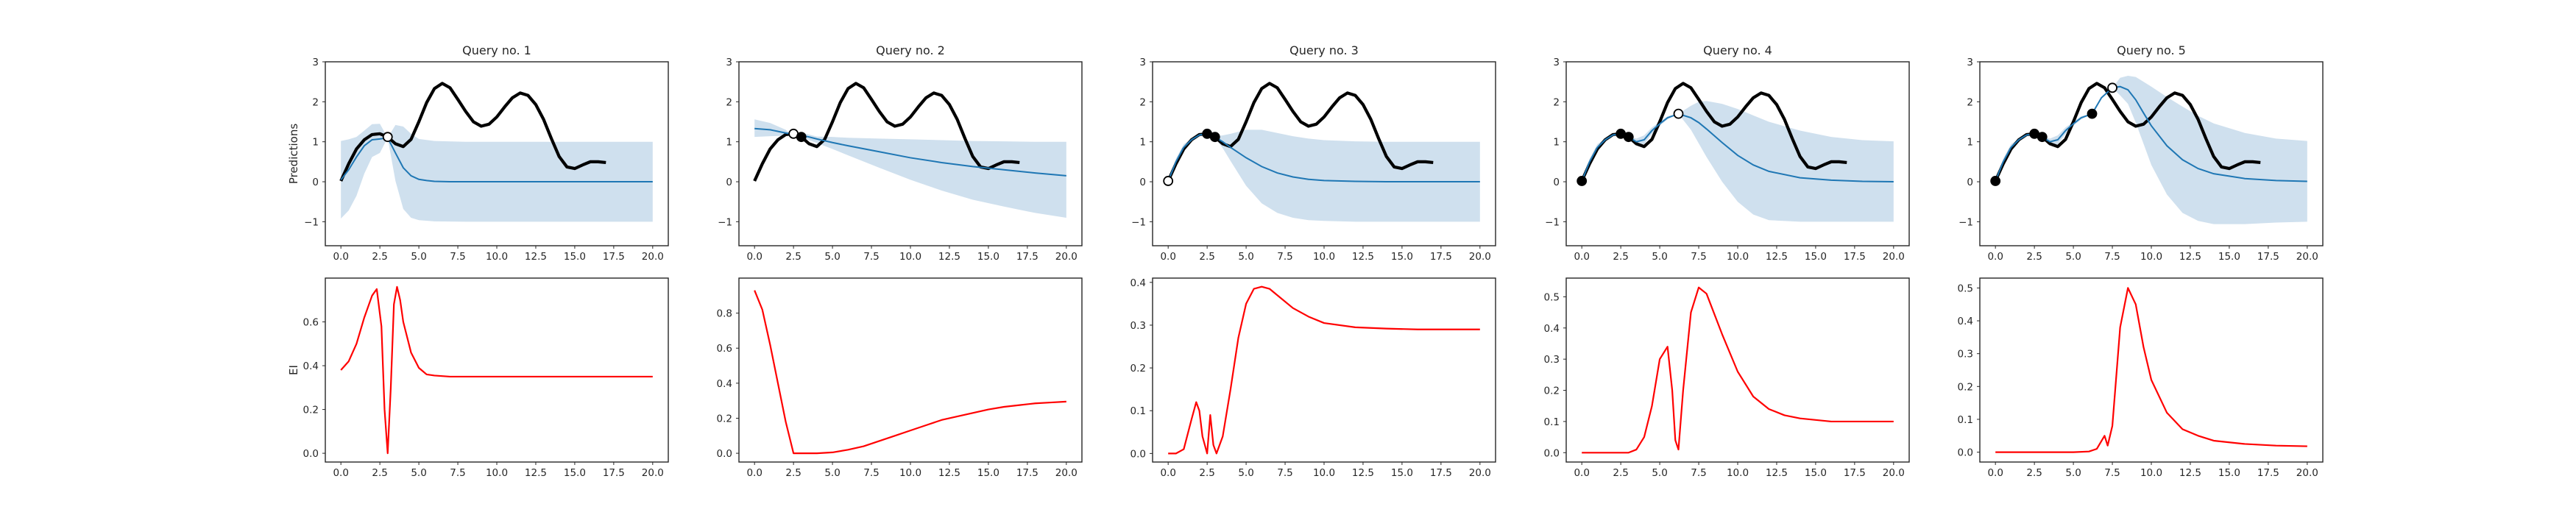 This screenshot has height=515, width=2576. Describe the element at coordinates (1168, 181) in the screenshot. I see `latest-query-point` at that location.